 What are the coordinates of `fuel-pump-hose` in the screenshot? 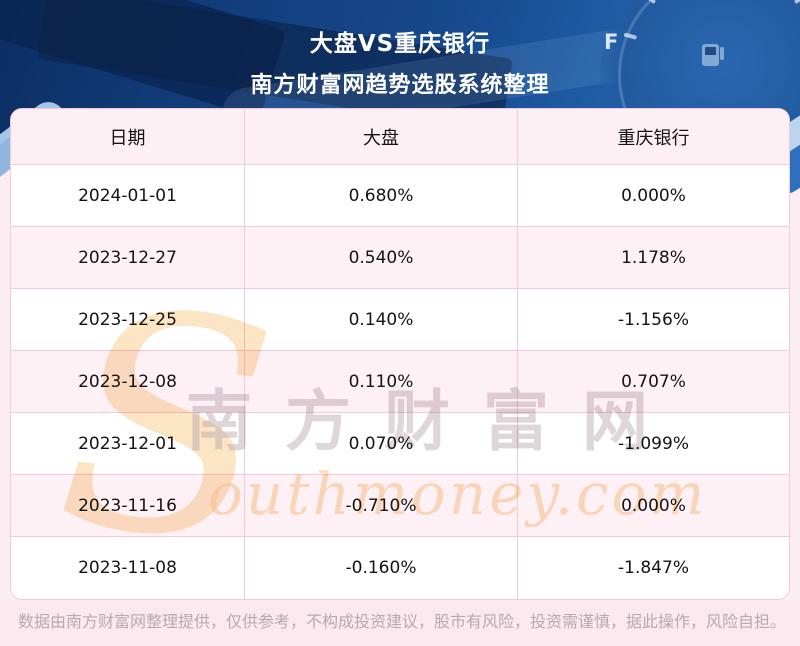 It's located at (722, 53).